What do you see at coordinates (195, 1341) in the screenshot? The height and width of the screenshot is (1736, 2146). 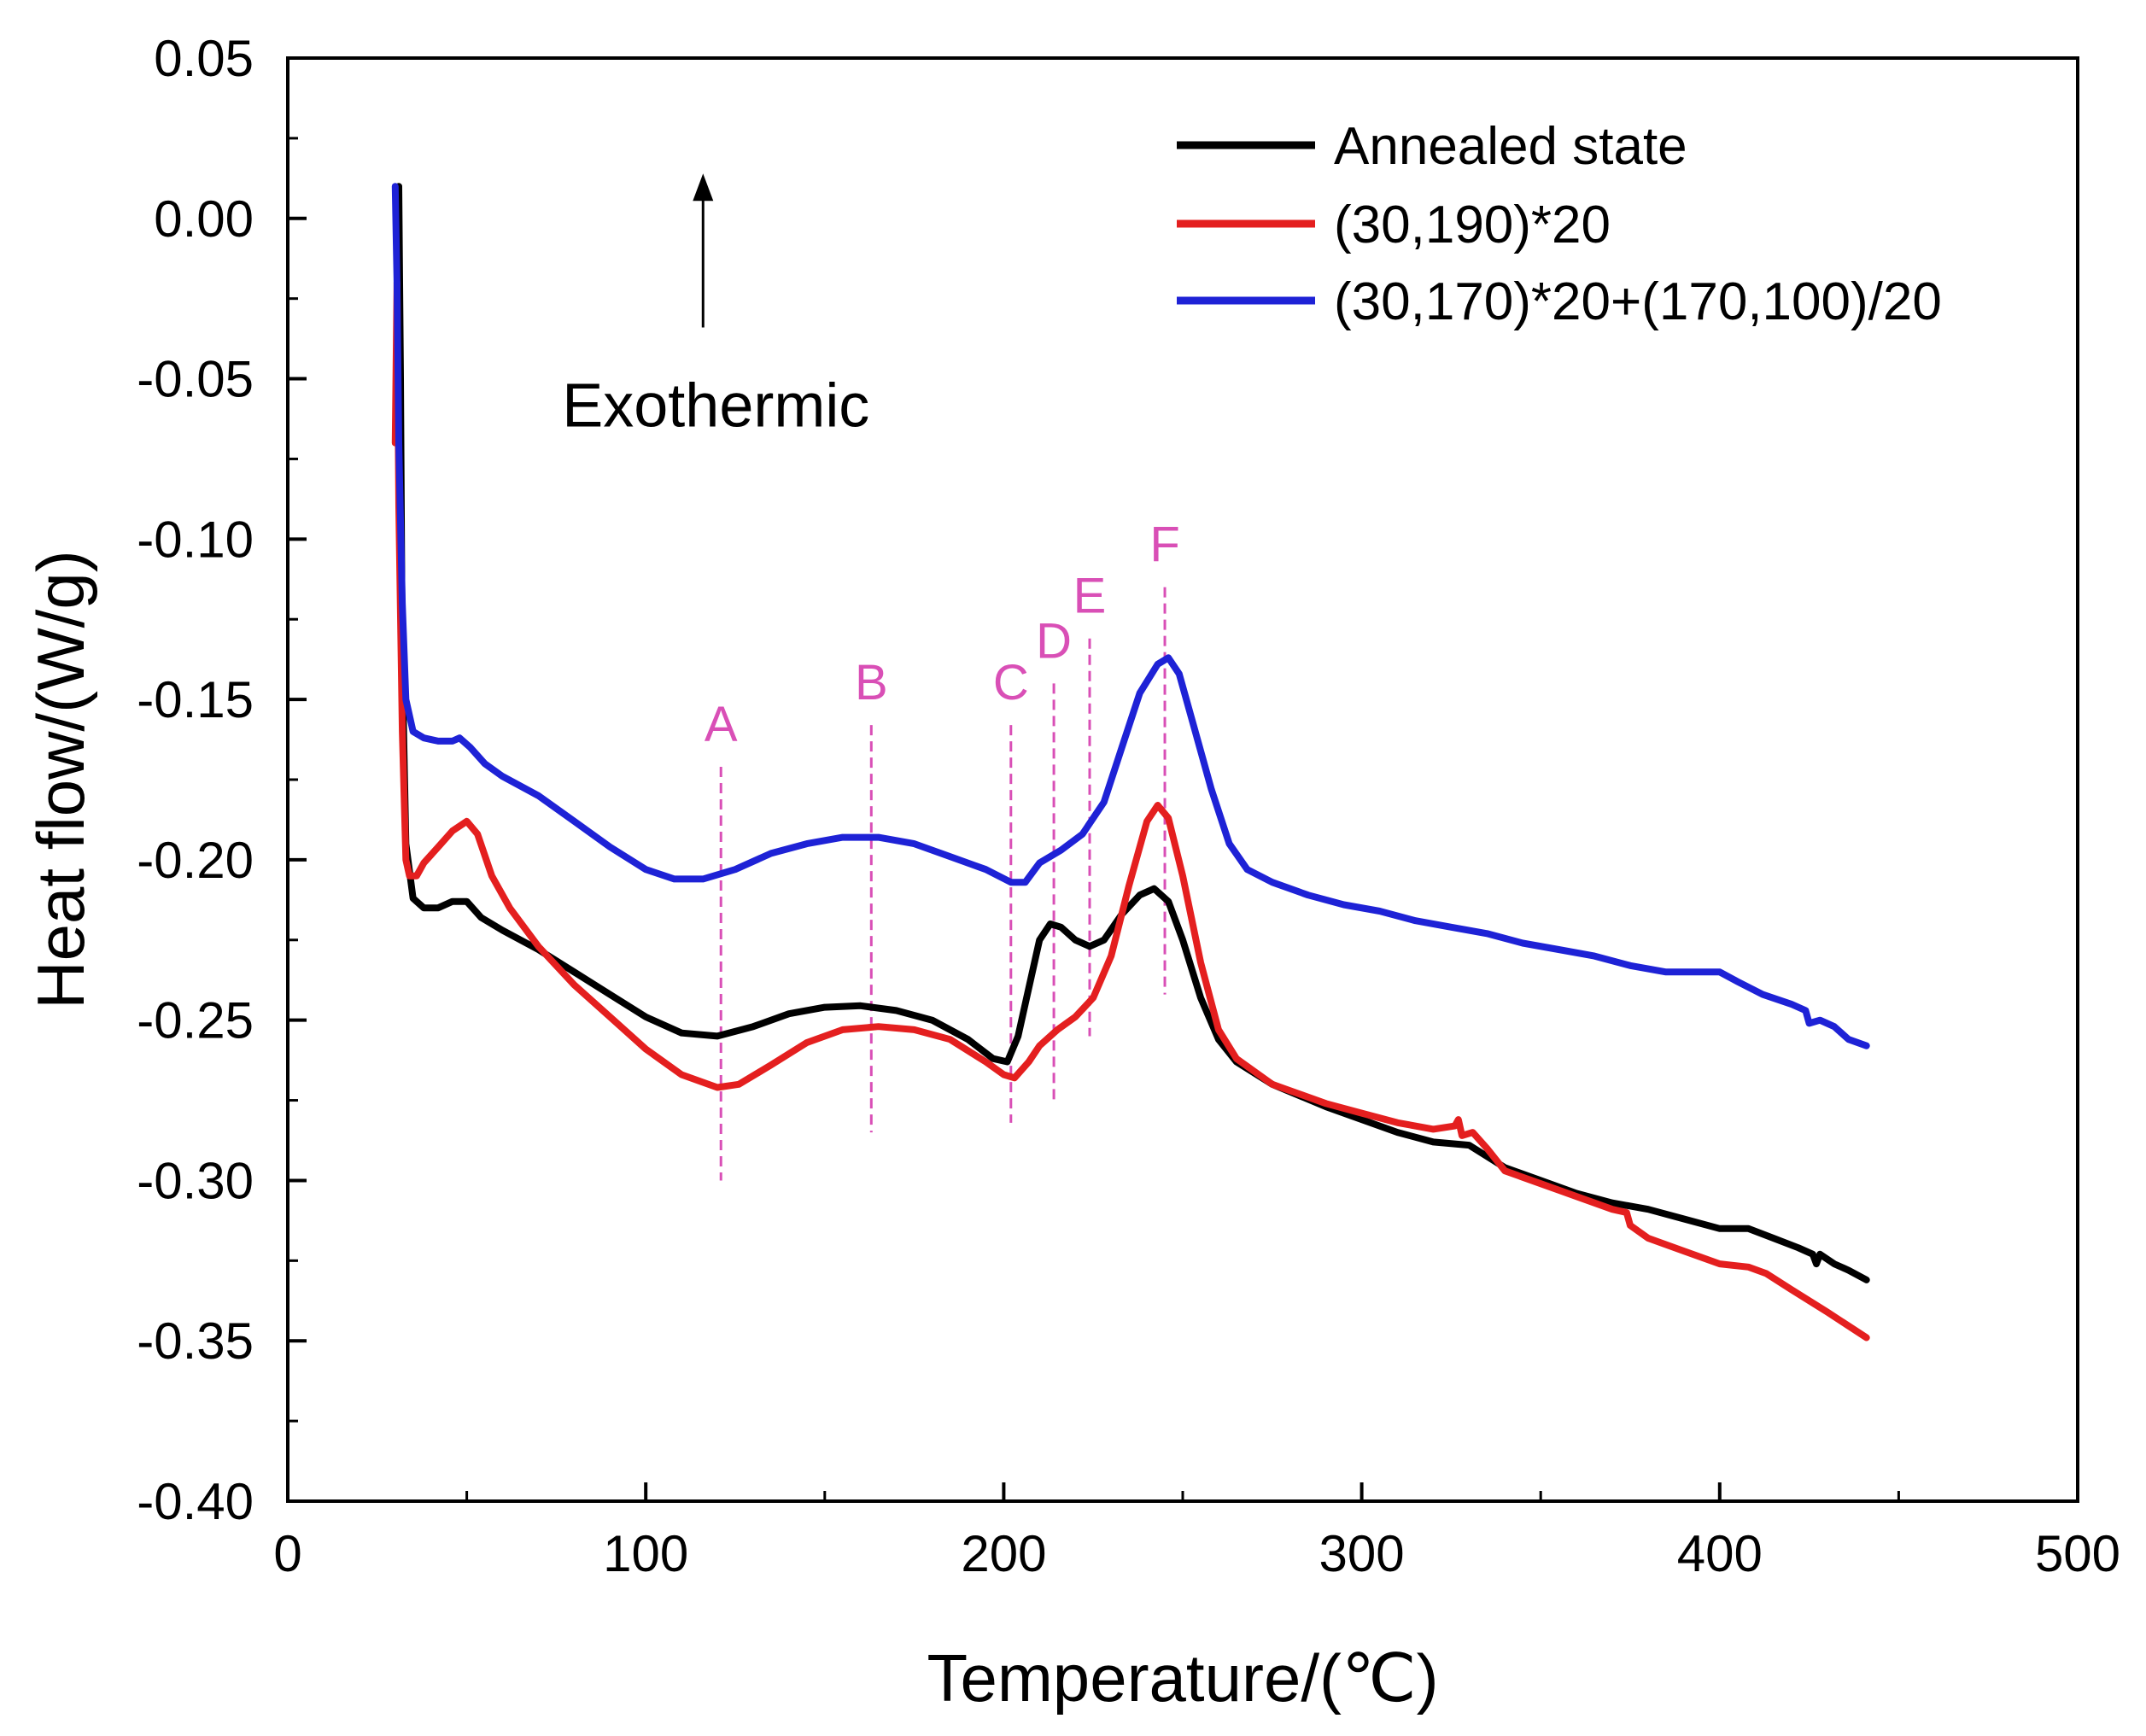 I see `y-tick-label: -0.35` at bounding box center [195, 1341].